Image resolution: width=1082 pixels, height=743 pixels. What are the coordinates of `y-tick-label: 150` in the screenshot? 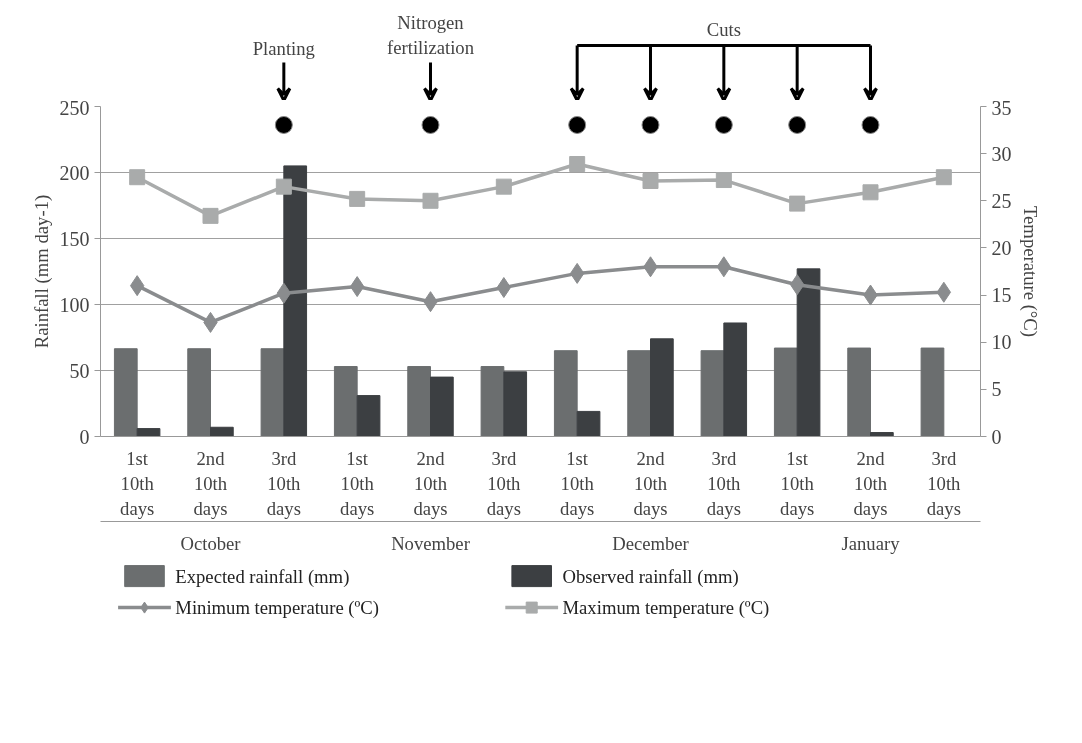 It's located at (74, 238).